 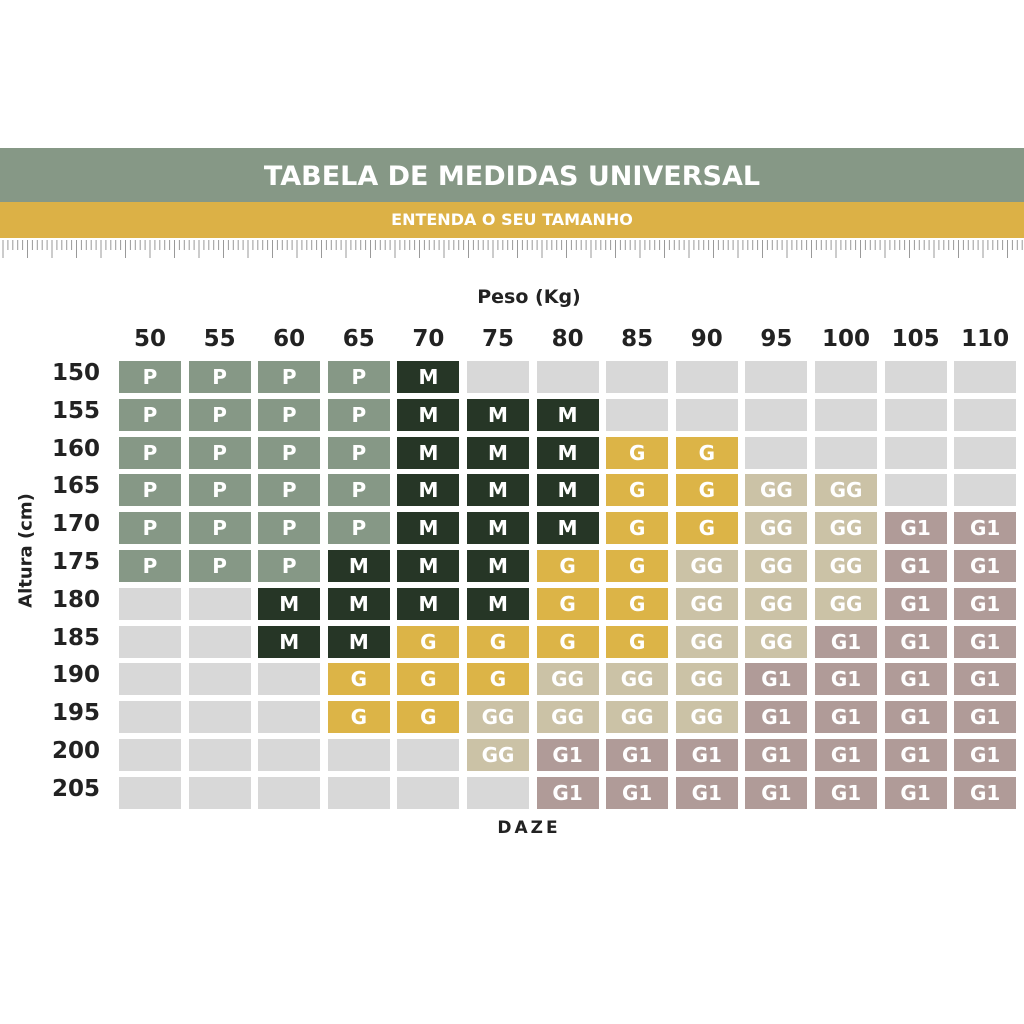 I want to click on ruler-decoration, so click(x=512, y=249).